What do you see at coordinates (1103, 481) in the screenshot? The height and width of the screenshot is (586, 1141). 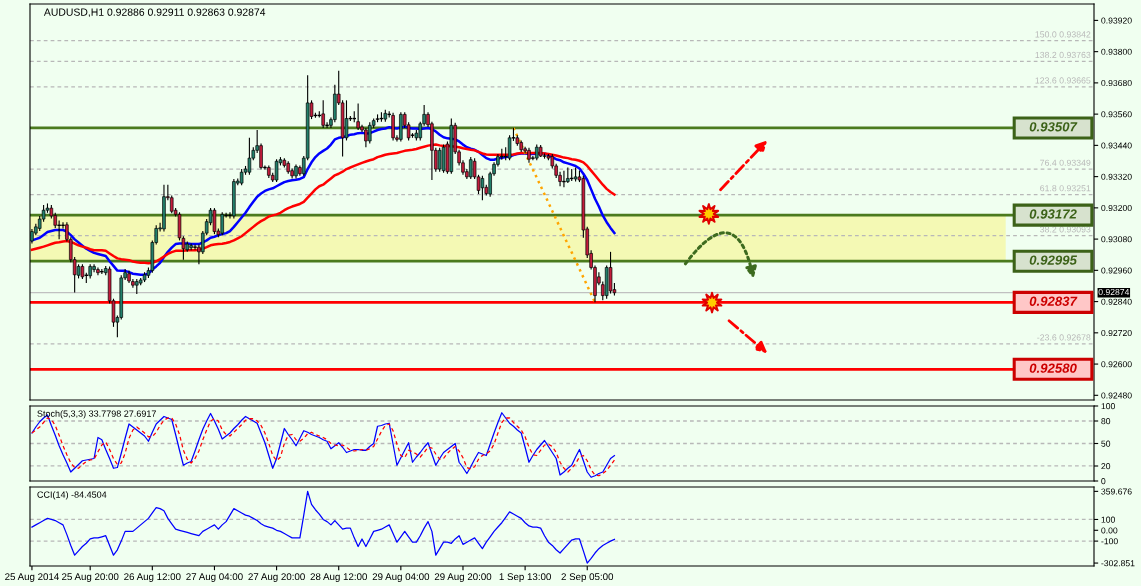 I see `y-tick-label: 0` at bounding box center [1103, 481].